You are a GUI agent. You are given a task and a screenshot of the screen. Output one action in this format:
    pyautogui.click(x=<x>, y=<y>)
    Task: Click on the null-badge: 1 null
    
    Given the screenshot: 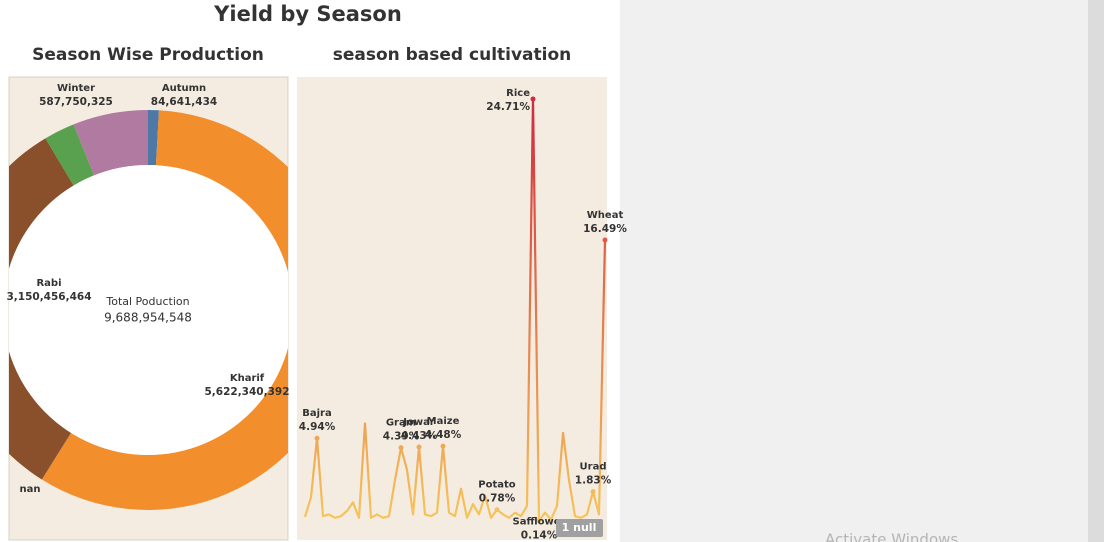 What is the action you would take?
    pyautogui.click(x=579, y=527)
    